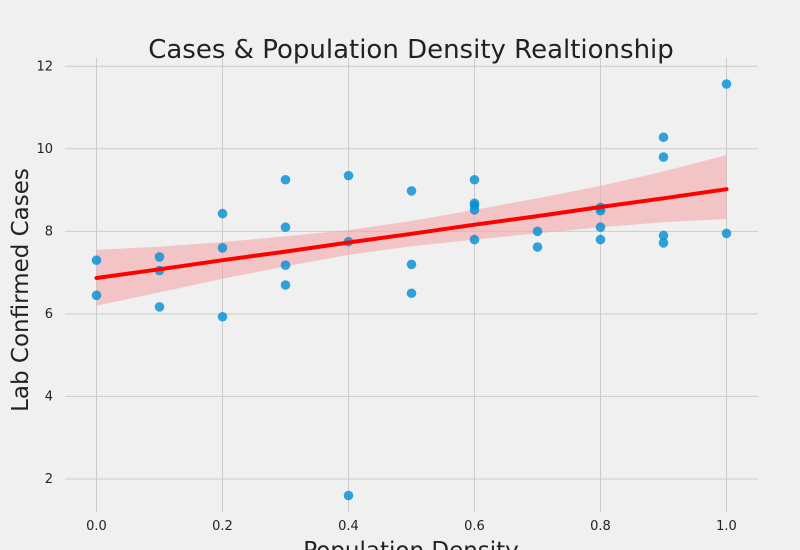 This screenshot has width=800, height=550. Describe the element at coordinates (49, 231) in the screenshot. I see `y-tick-label: 8` at that location.